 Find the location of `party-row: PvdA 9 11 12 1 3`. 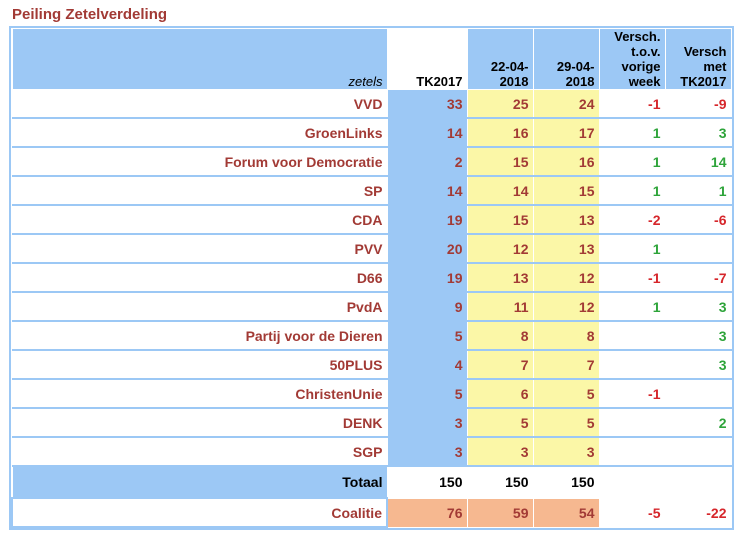

party-row: PvdA 9 11 12 1 3 is located at coordinates (371, 306).